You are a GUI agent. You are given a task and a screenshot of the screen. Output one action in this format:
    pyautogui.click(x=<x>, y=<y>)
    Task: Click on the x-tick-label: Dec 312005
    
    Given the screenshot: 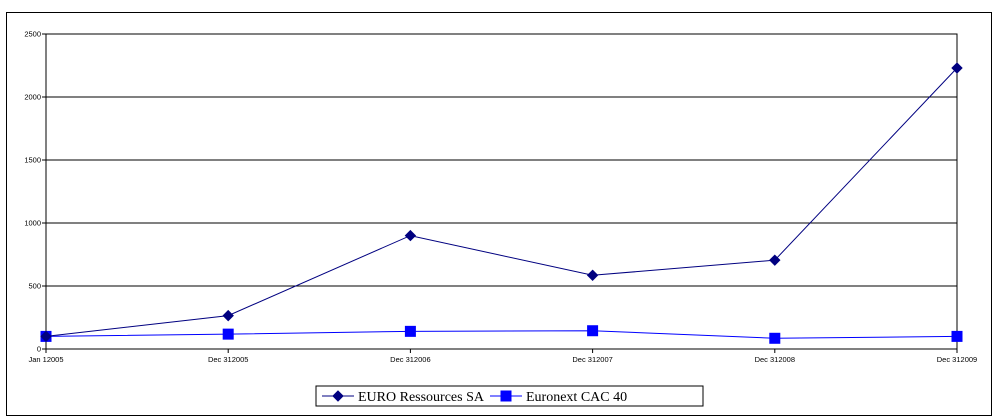 What is the action you would take?
    pyautogui.click(x=228, y=359)
    